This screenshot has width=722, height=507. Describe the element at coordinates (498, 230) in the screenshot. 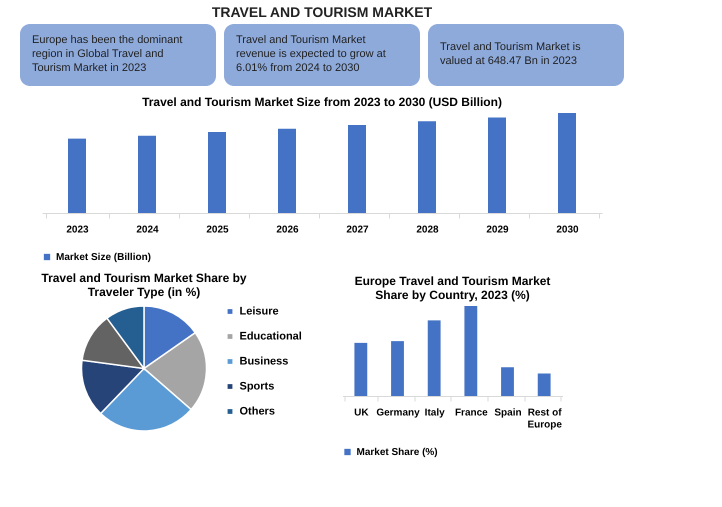

I see `x-tick-label: 2029` at that location.